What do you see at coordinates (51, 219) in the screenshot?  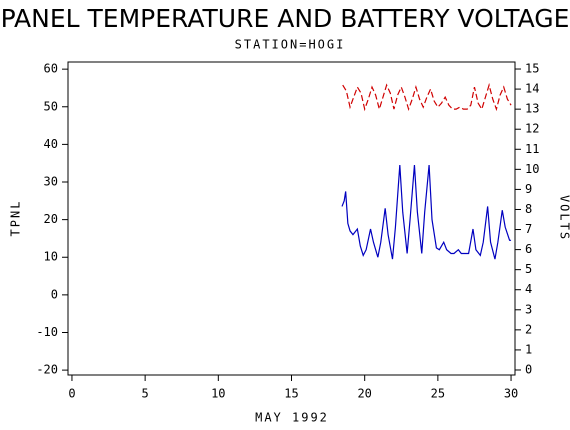 I see `y-tick-label: 20` at bounding box center [51, 219].